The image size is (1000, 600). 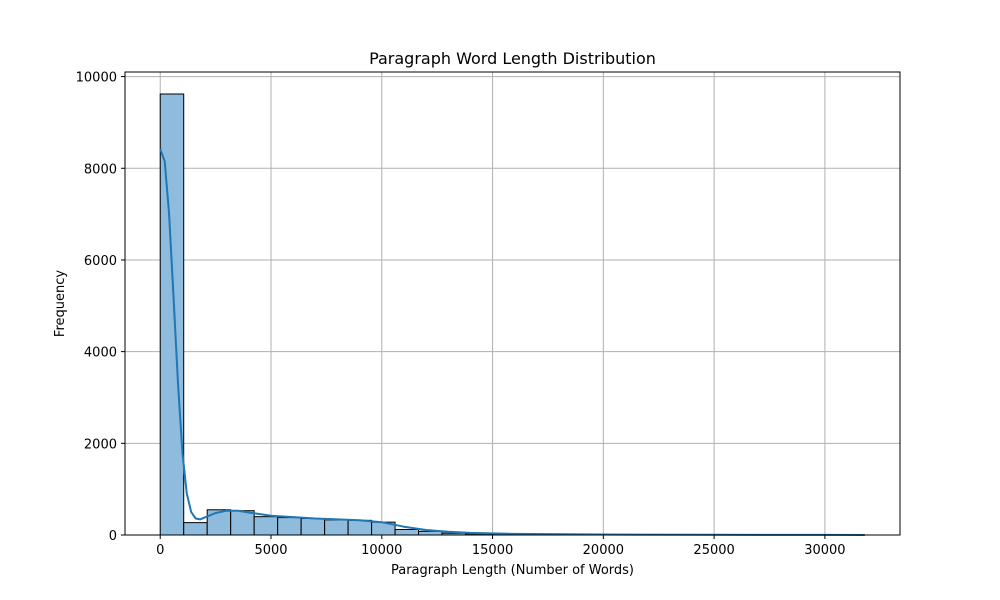 I want to click on x-tick-label: 10000, so click(x=381, y=550).